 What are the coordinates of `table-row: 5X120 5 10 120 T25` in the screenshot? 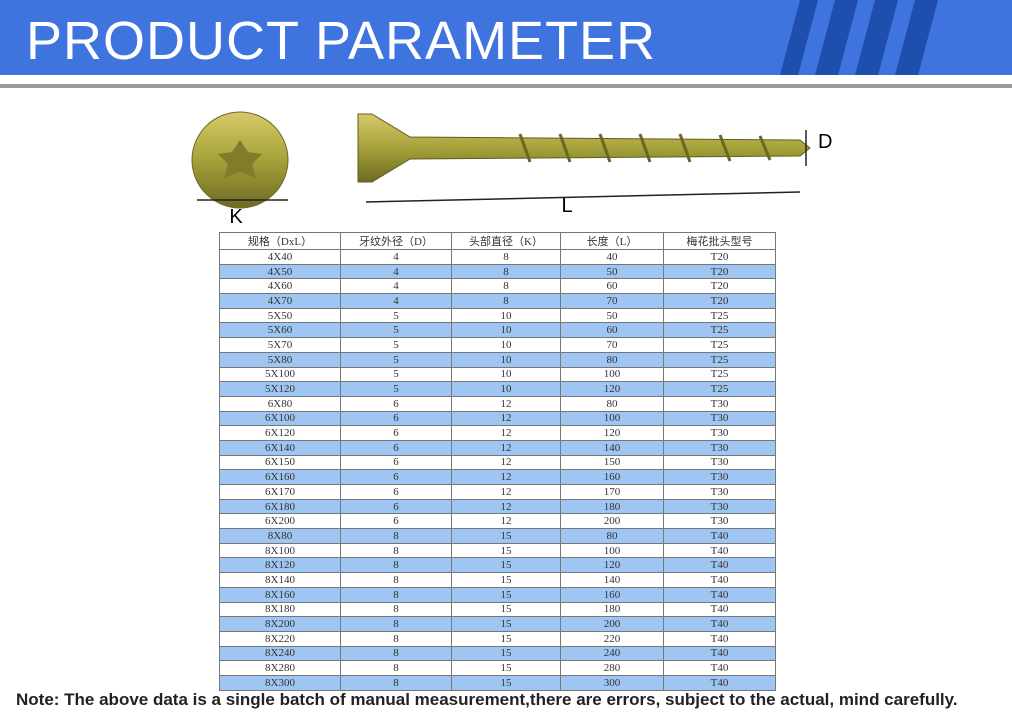 It's located at (497, 389).